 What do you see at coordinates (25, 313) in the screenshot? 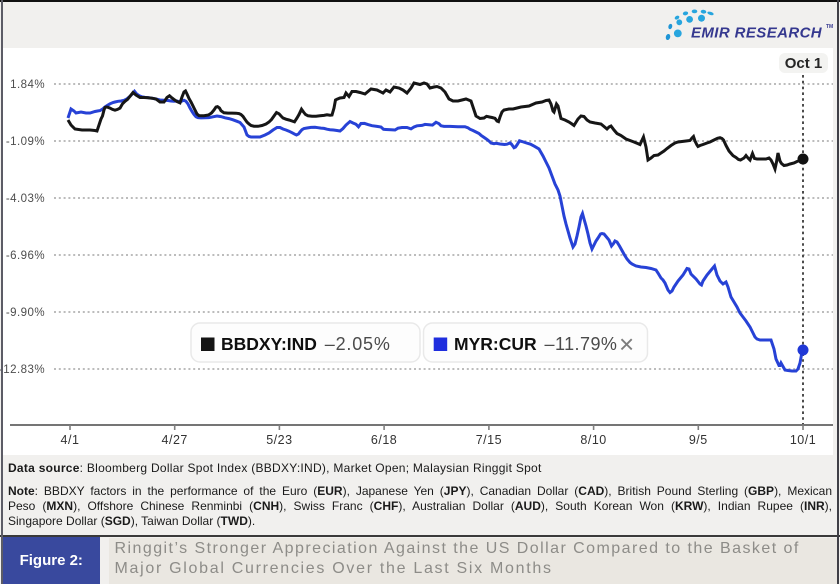
I see `svg-text: -9.90%` at bounding box center [25, 313].